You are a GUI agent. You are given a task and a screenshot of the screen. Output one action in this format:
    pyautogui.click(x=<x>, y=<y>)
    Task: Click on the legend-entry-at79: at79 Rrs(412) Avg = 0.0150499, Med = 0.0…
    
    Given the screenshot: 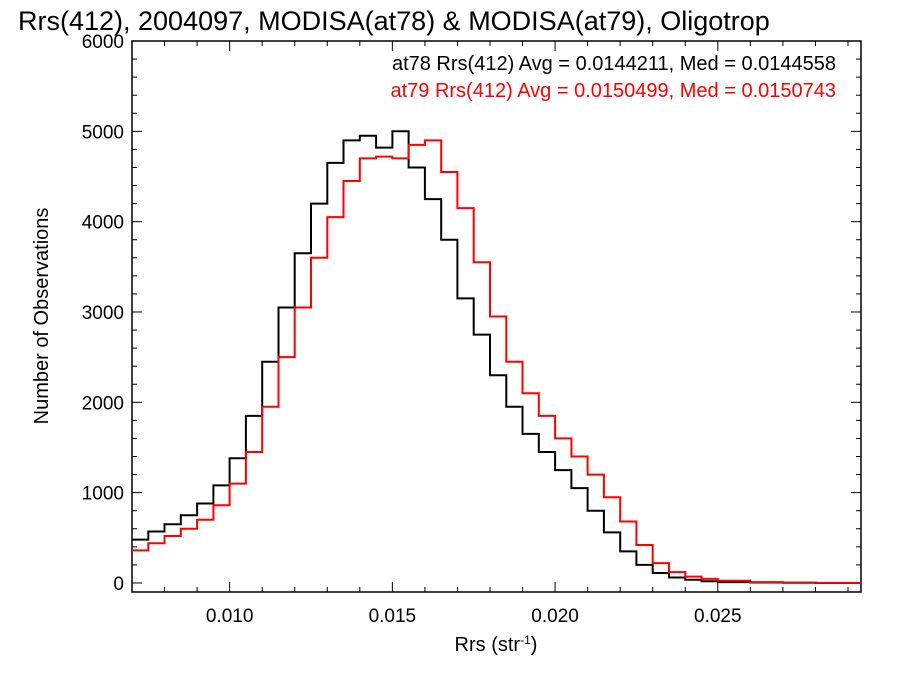 What is the action you would take?
    pyautogui.click(x=613, y=91)
    